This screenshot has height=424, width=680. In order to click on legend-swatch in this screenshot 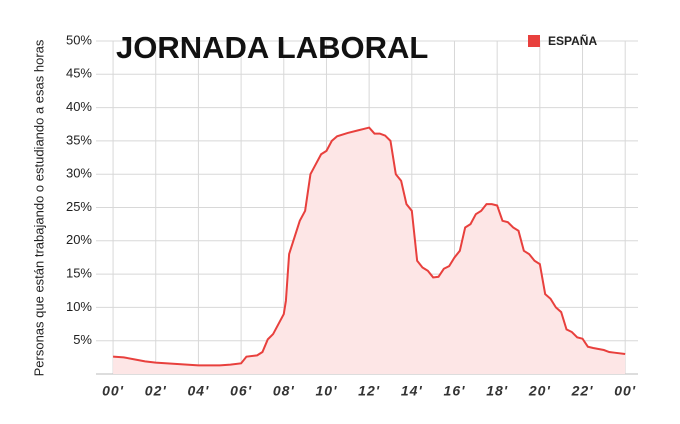, I will do `click(534, 41)`.